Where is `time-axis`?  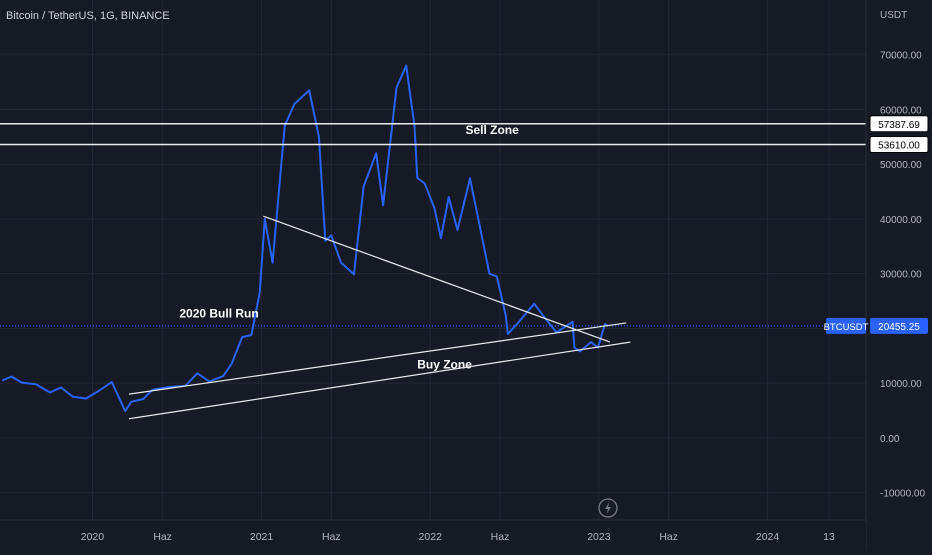
time-axis is located at coordinates (433, 535).